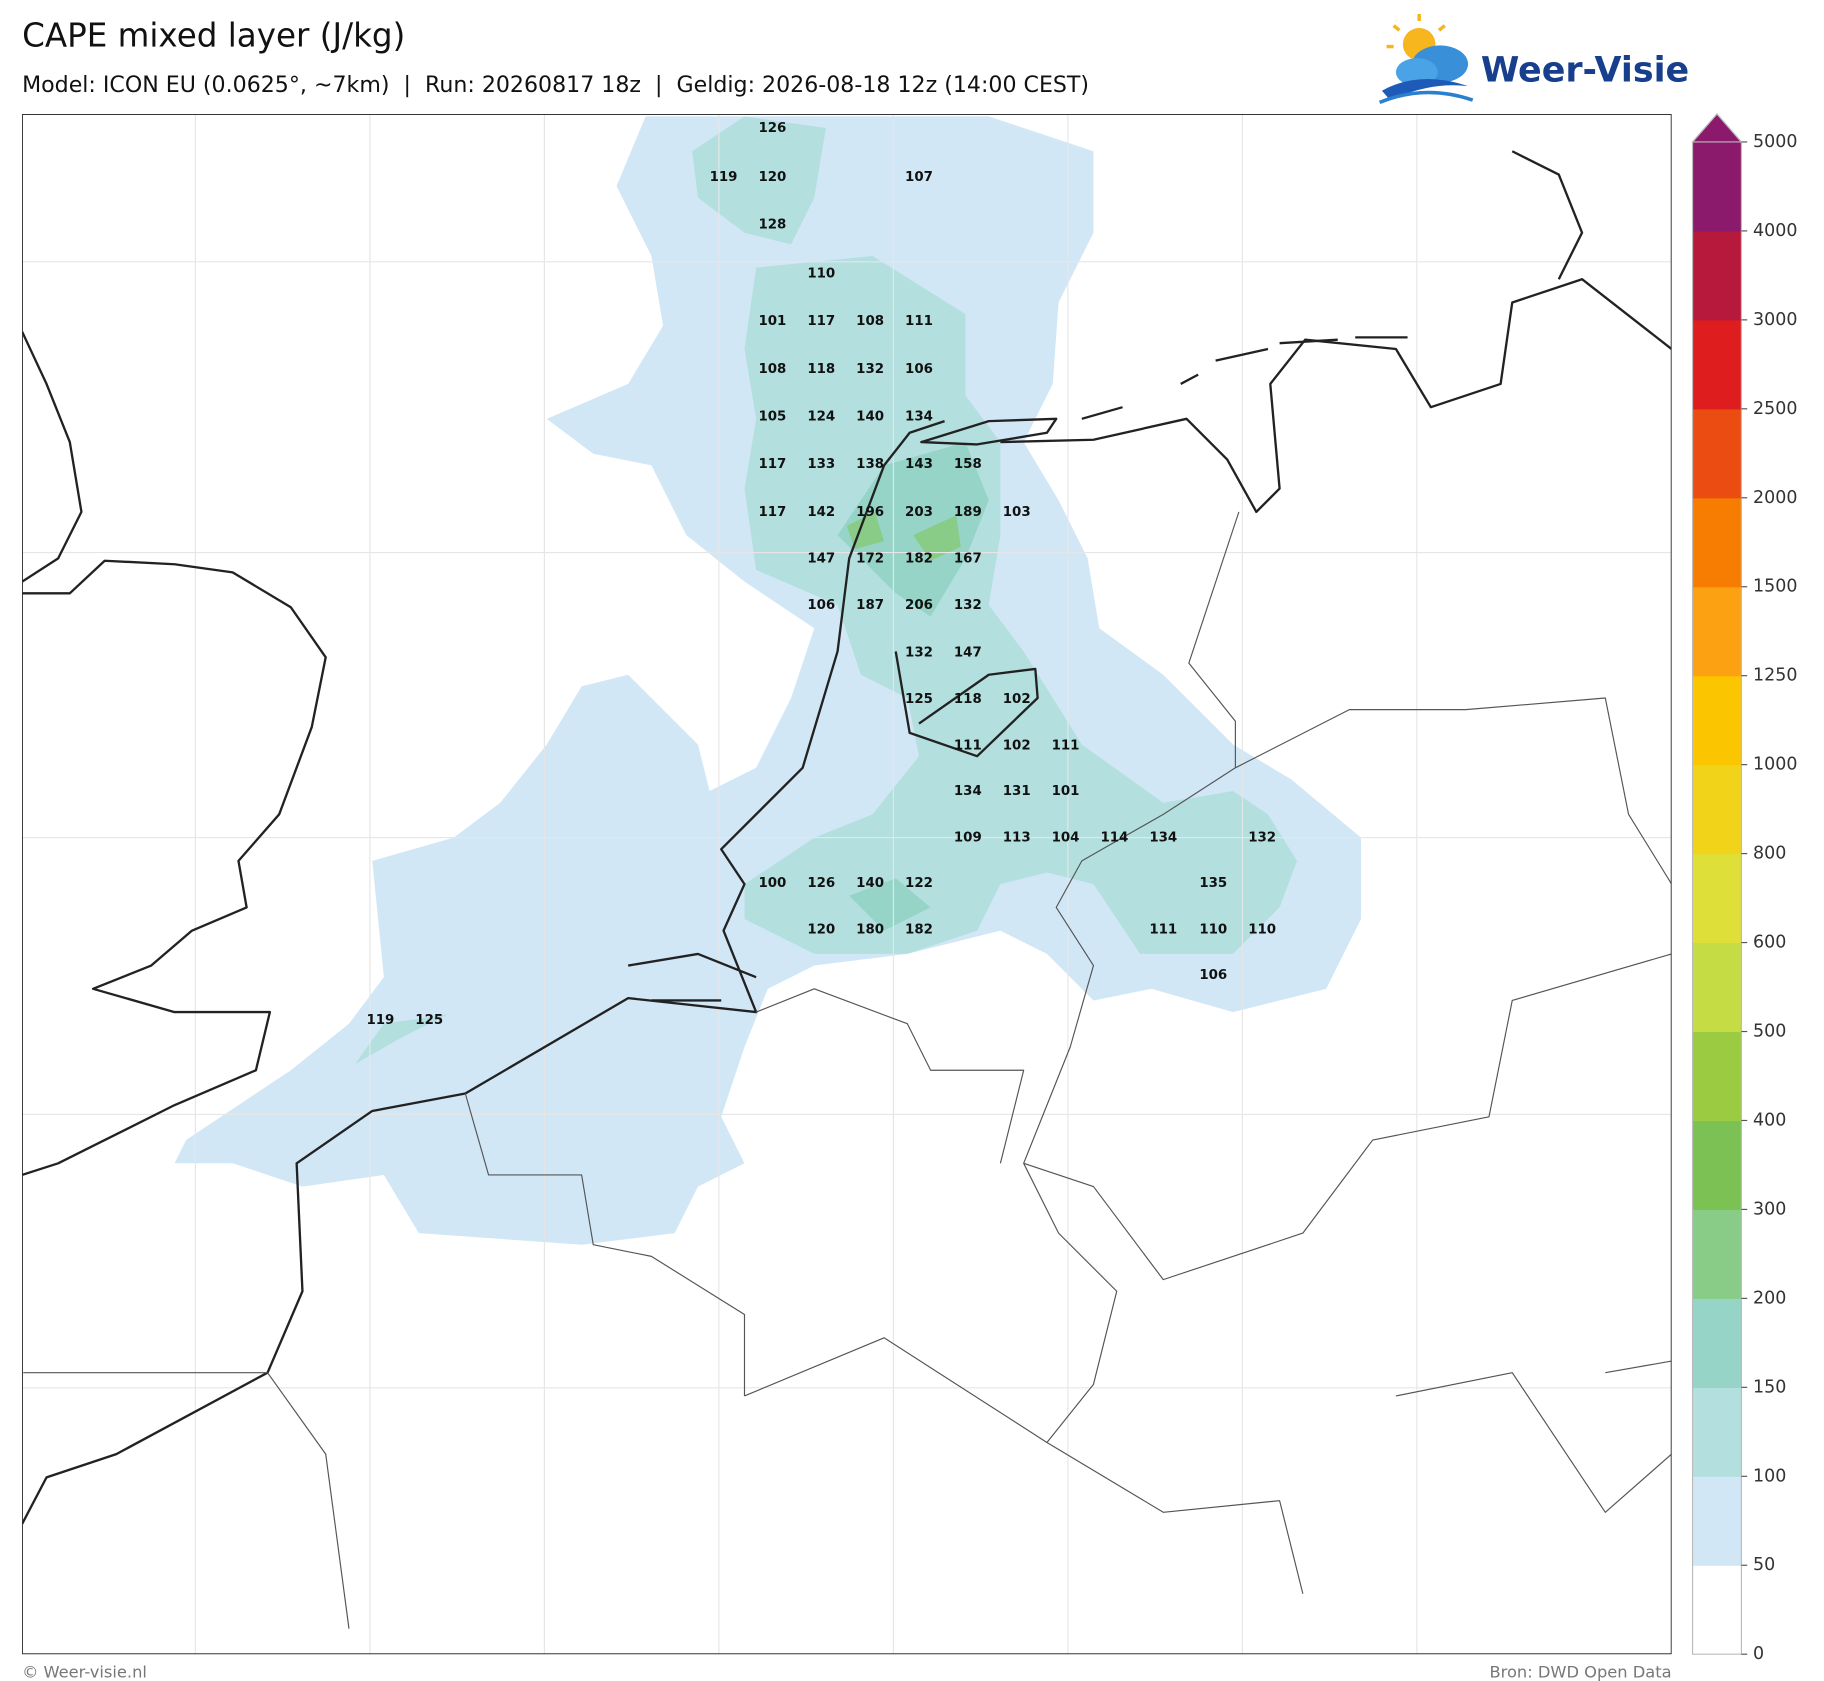 This screenshot has width=1824, height=1681. What do you see at coordinates (1262, 838) in the screenshot?
I see `value-label: 132` at bounding box center [1262, 838].